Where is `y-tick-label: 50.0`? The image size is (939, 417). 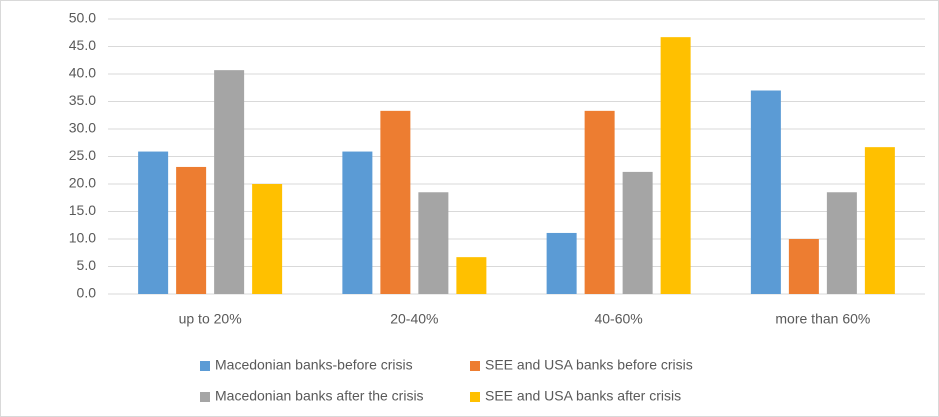 y-tick-label: 50.0 is located at coordinates (82, 18).